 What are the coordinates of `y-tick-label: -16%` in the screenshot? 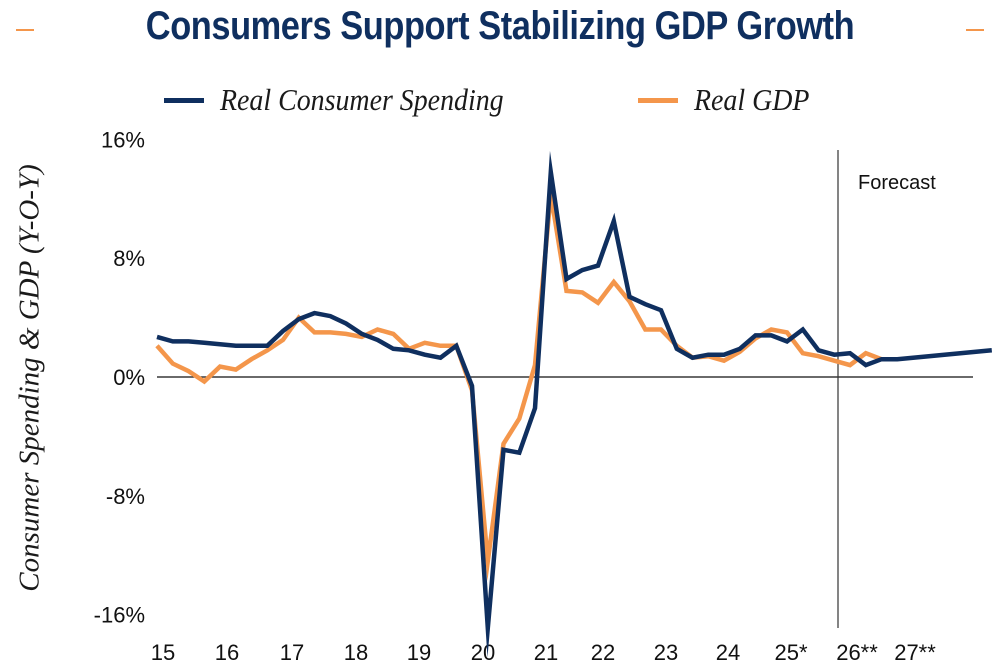 It's located at (119, 615).